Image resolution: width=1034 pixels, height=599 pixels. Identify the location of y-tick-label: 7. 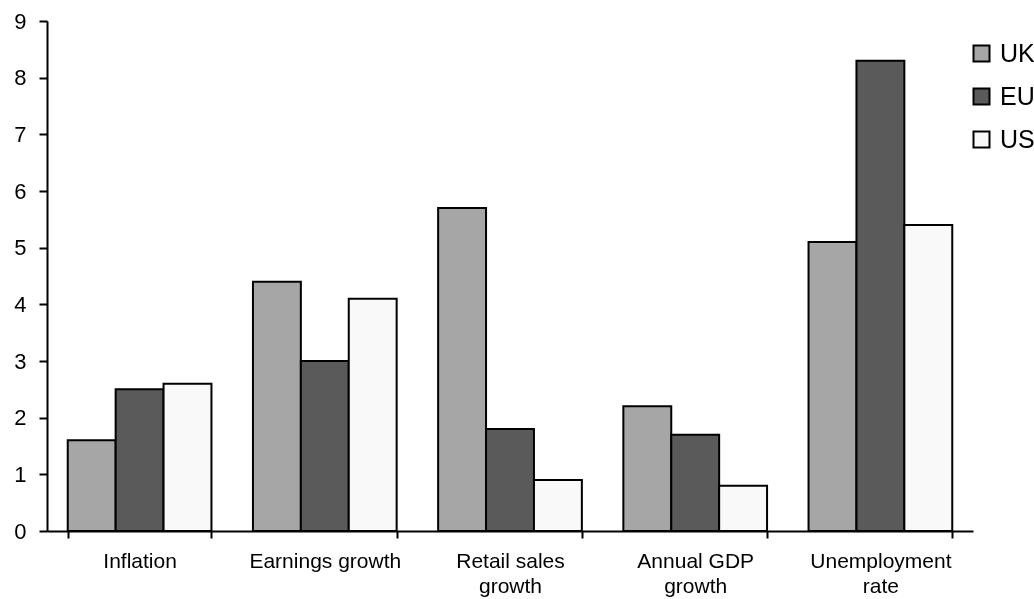
(20, 134).